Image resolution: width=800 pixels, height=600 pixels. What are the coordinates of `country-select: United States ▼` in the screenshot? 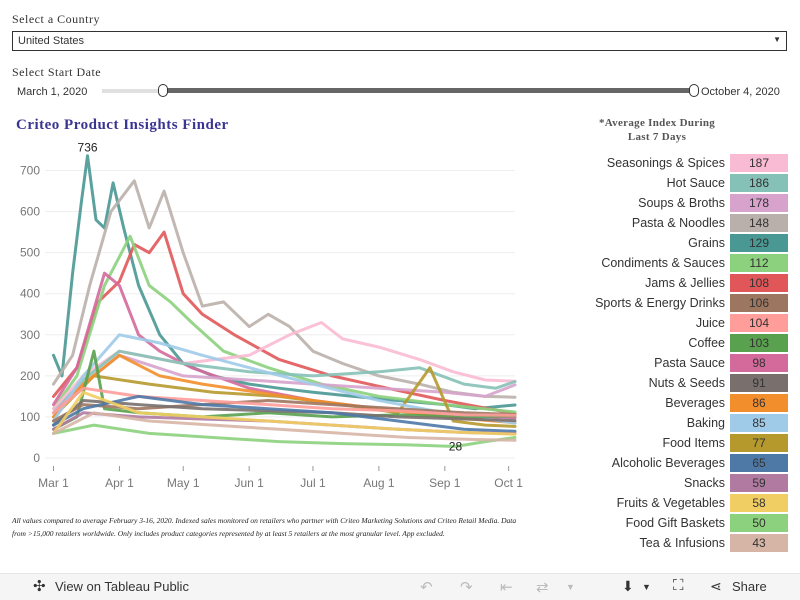 It's located at (399, 41).